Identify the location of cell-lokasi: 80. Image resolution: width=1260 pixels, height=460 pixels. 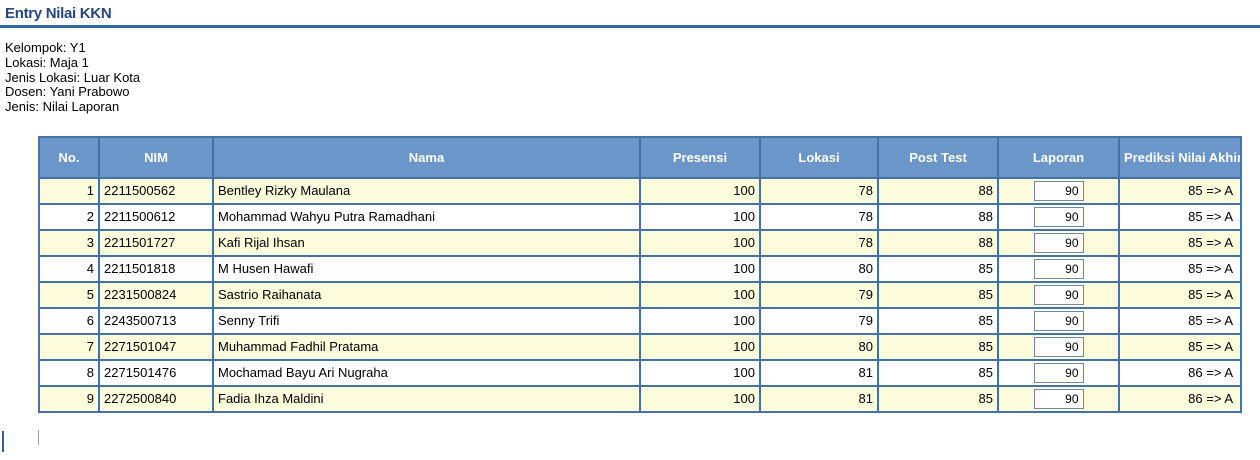
(819, 346).